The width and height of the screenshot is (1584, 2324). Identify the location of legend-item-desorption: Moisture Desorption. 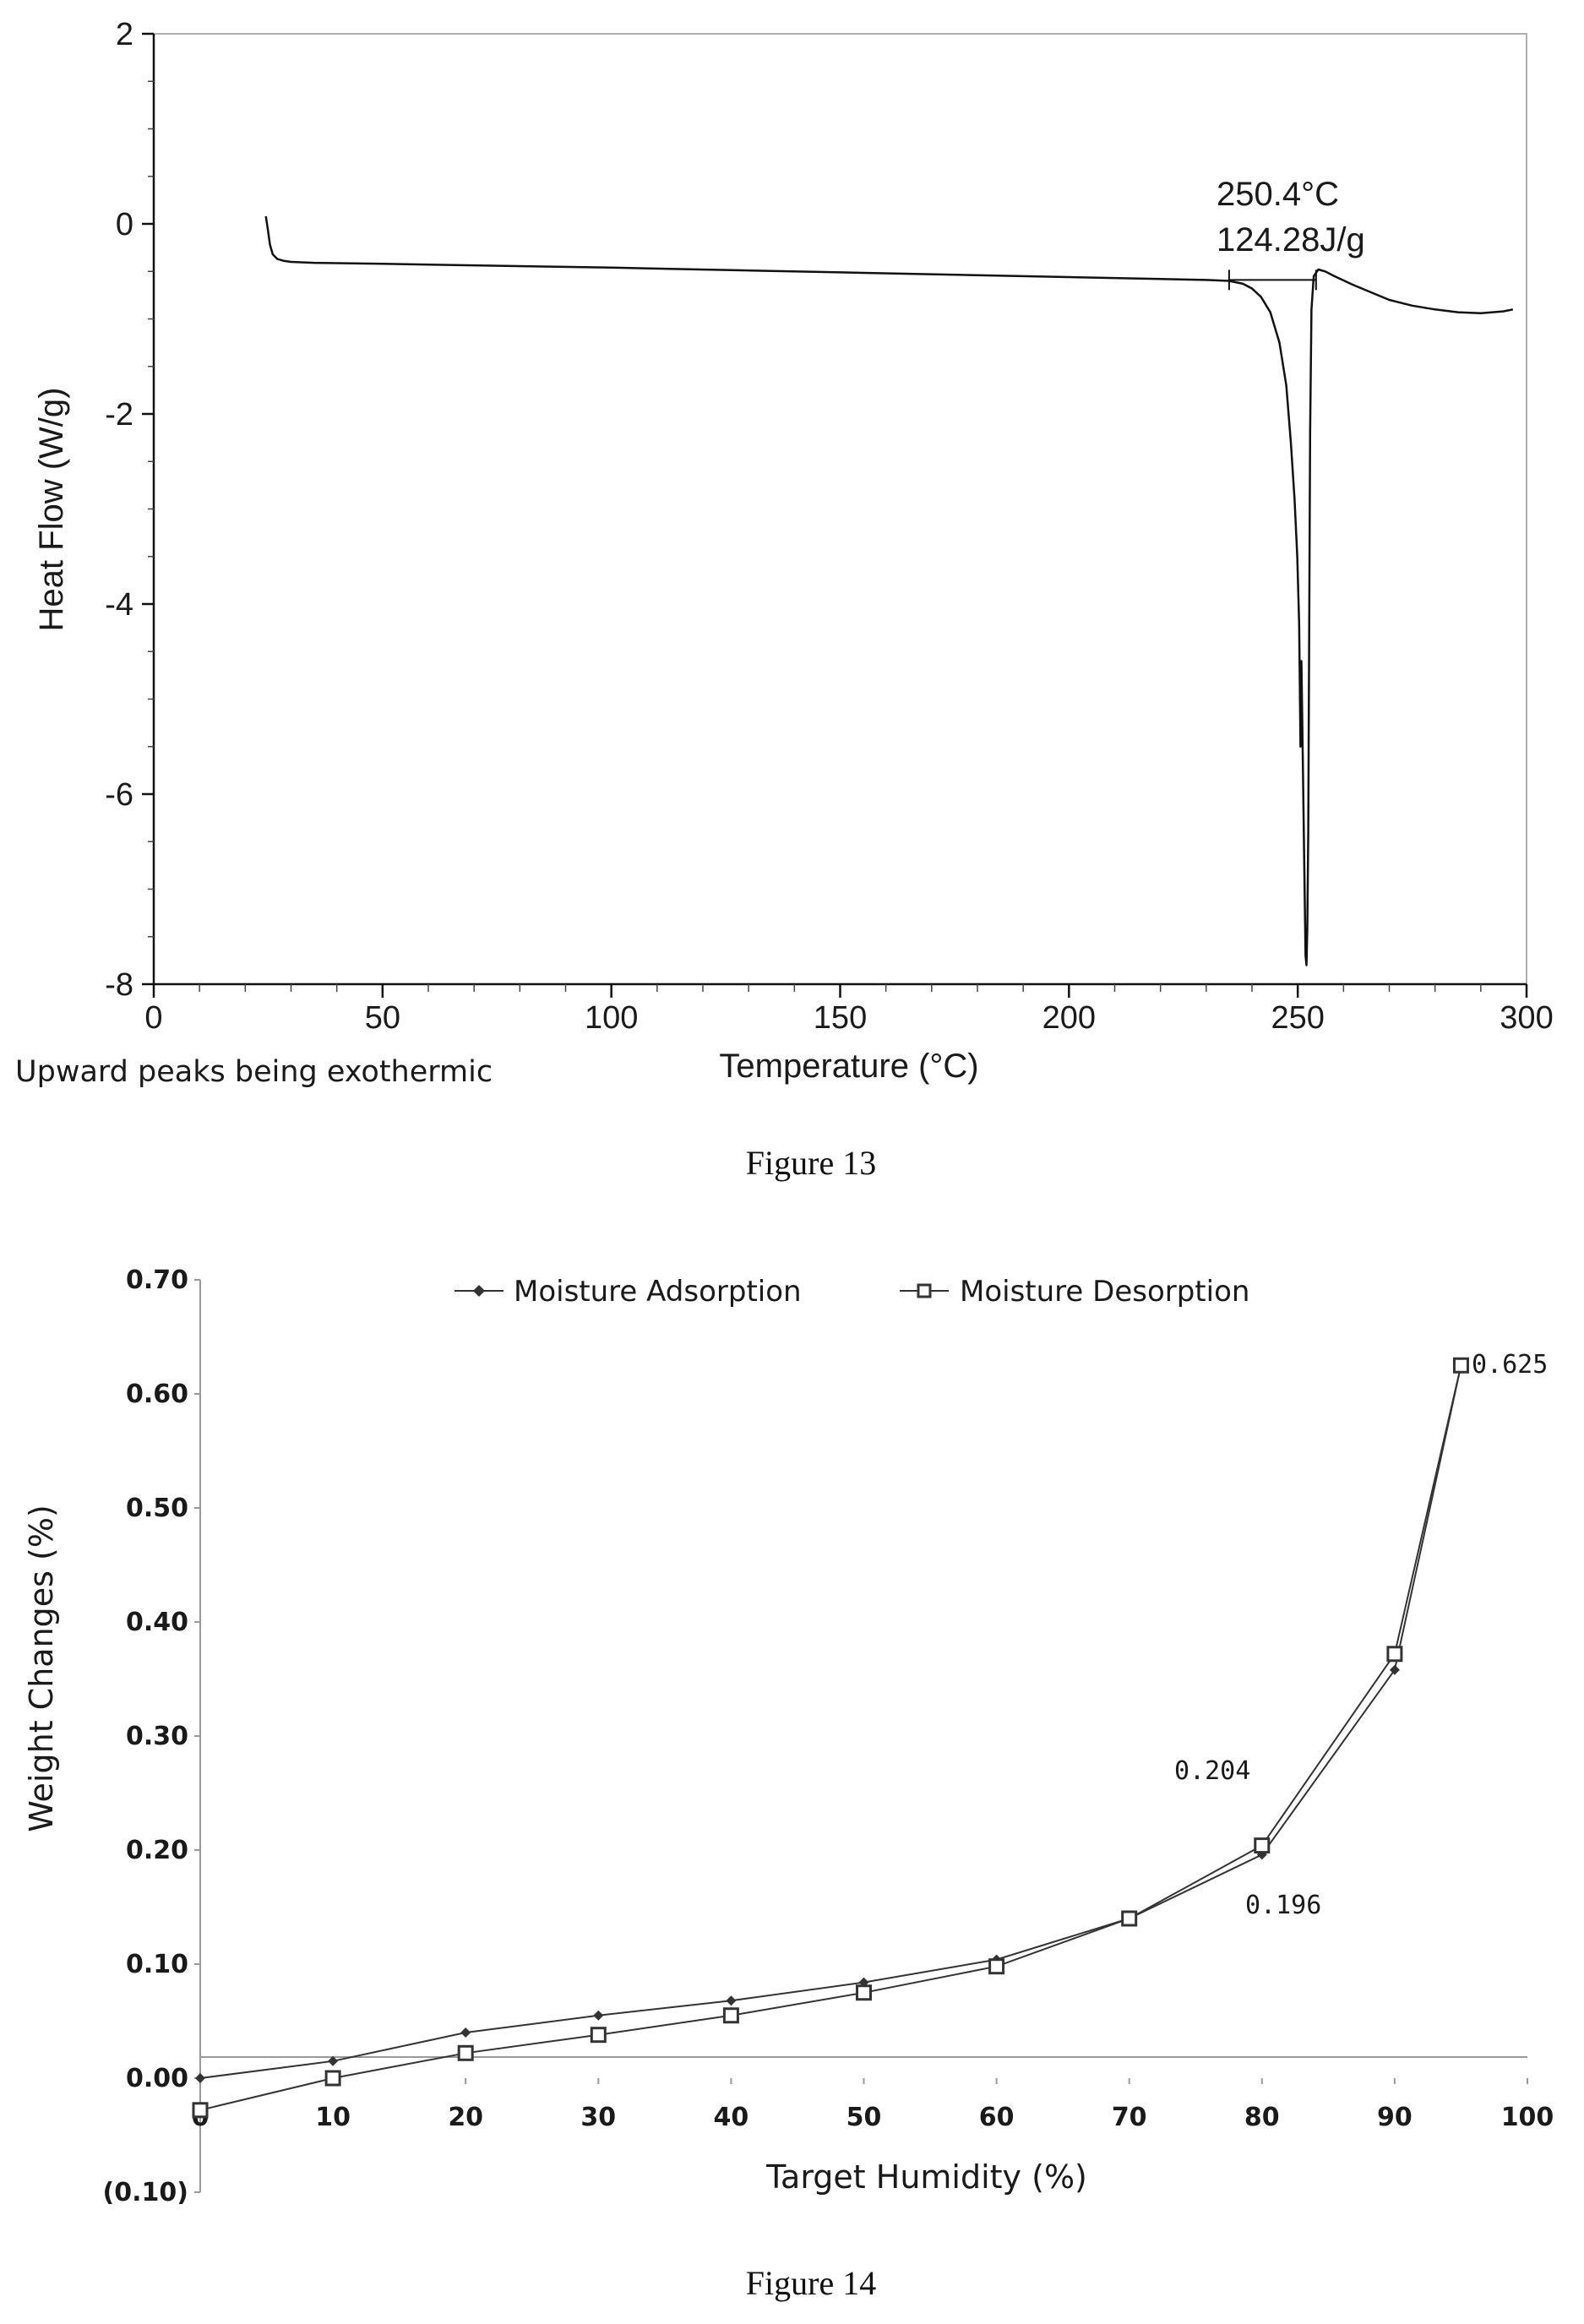
(1074, 1292).